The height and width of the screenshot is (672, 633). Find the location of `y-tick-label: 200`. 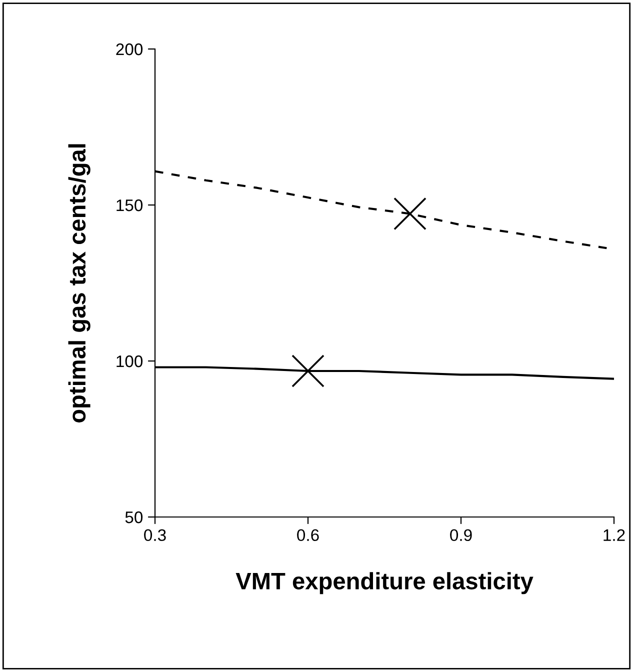

y-tick-label: 200 is located at coordinates (129, 49).